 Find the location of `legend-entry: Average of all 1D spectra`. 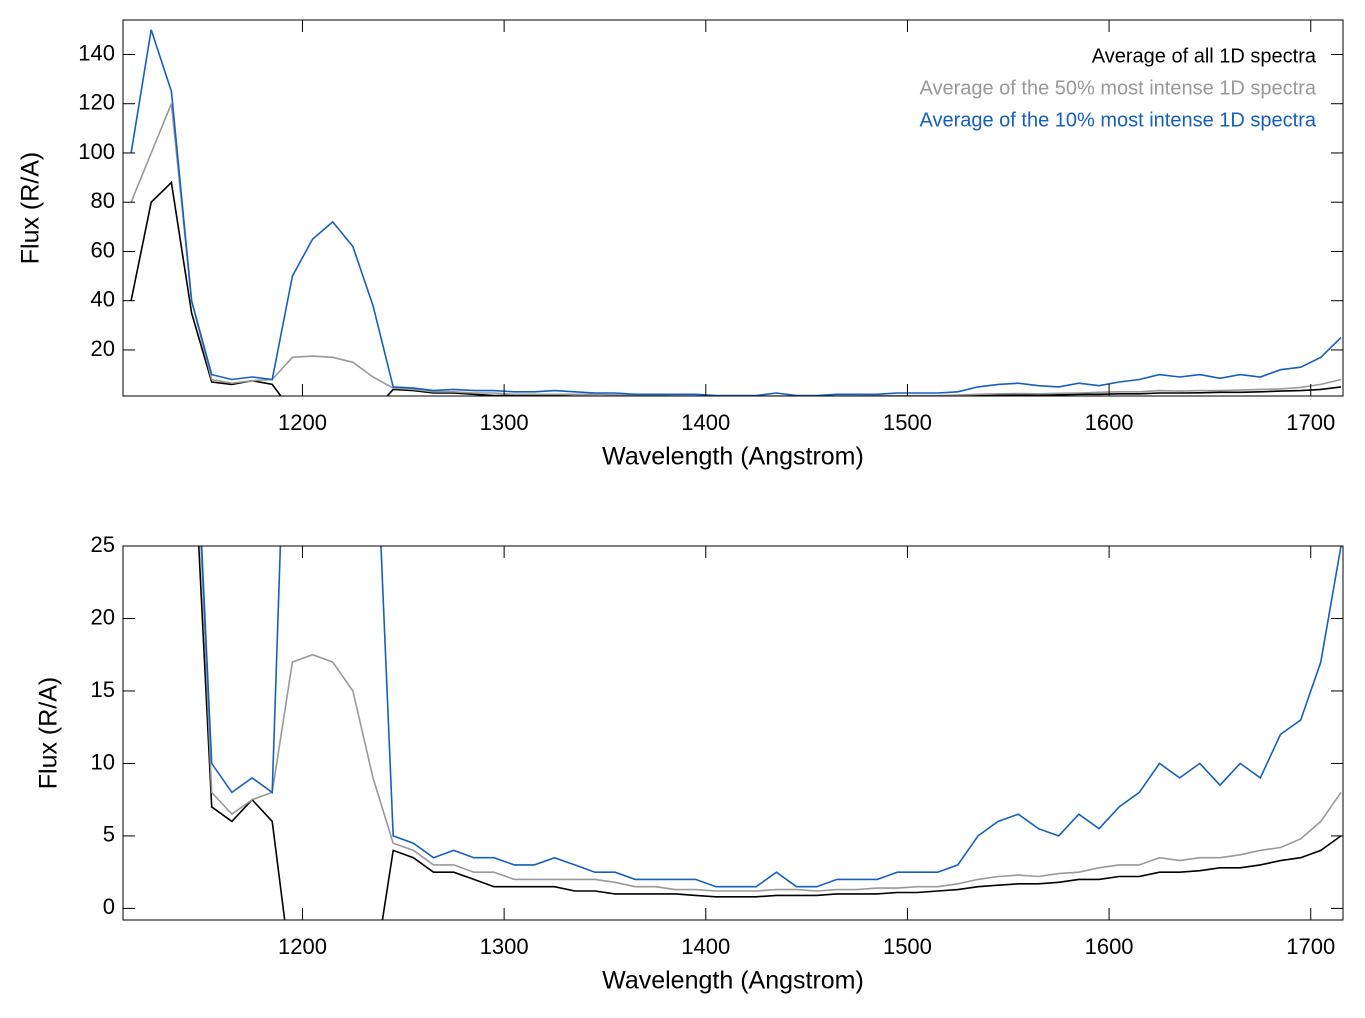

legend-entry: Average of all 1D spectra is located at coordinates (1204, 56).